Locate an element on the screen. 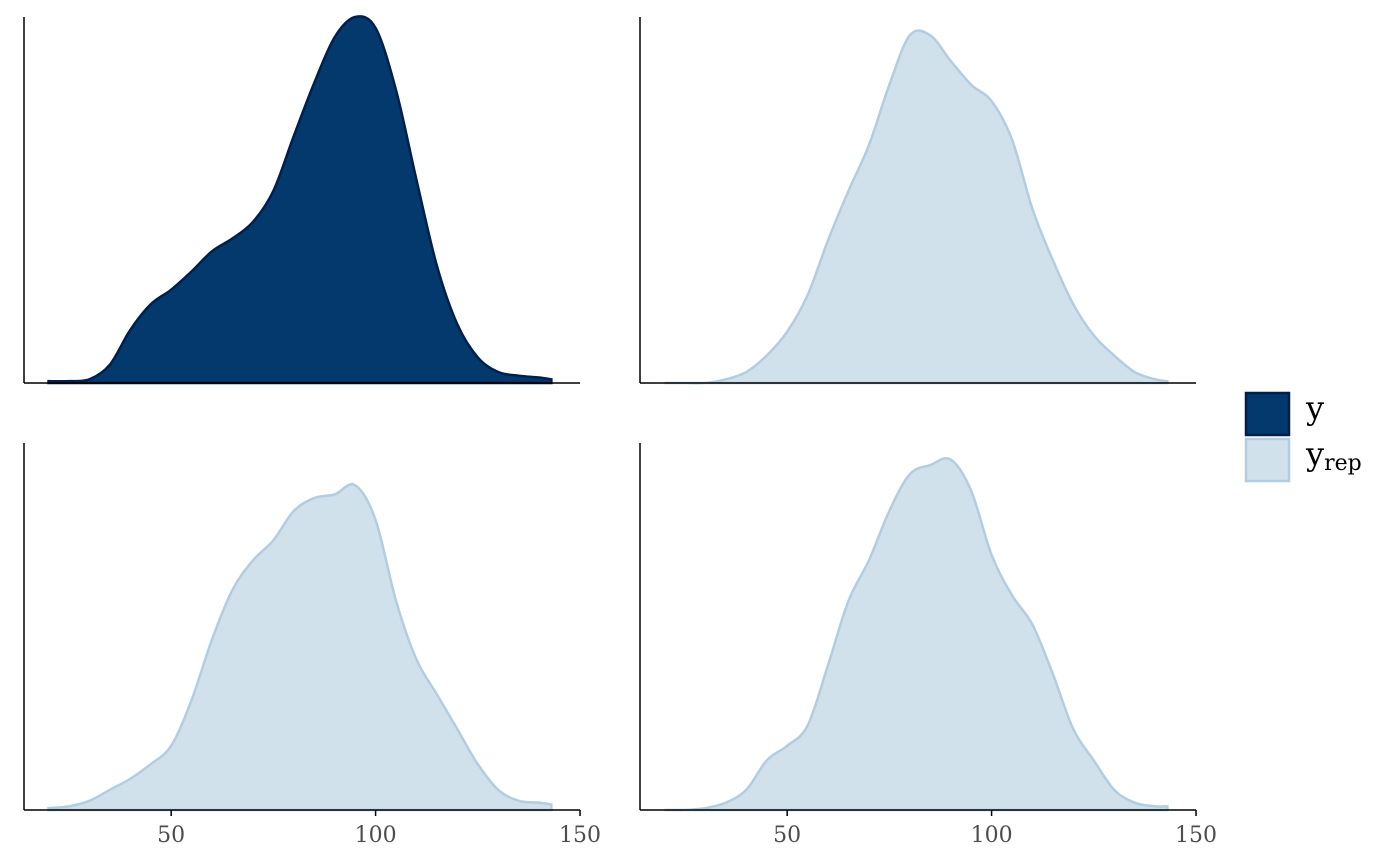 The image size is (1400, 866). legend-label: y is located at coordinates (1314, 408).